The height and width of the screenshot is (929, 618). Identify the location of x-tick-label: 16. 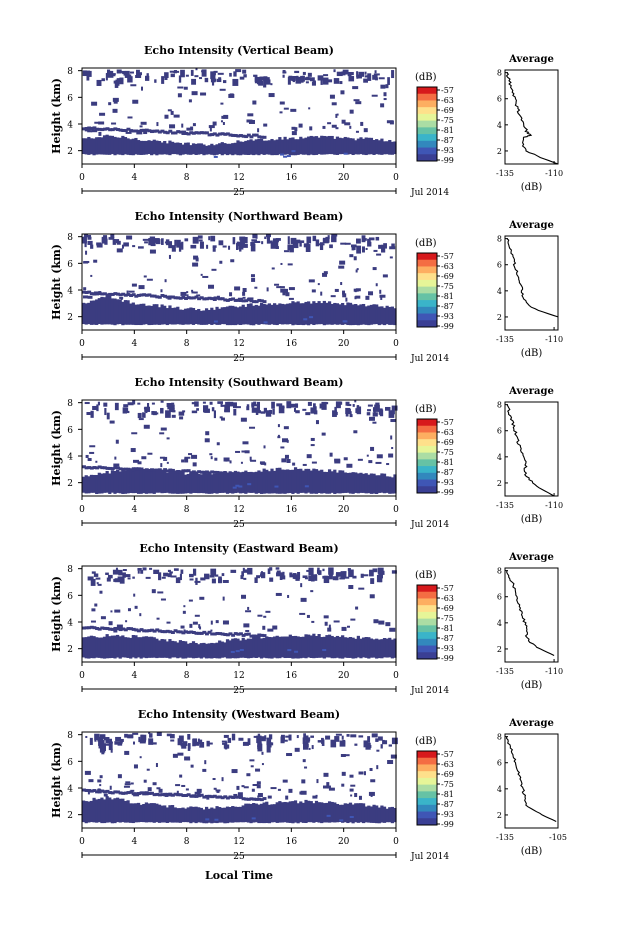
(292, 842).